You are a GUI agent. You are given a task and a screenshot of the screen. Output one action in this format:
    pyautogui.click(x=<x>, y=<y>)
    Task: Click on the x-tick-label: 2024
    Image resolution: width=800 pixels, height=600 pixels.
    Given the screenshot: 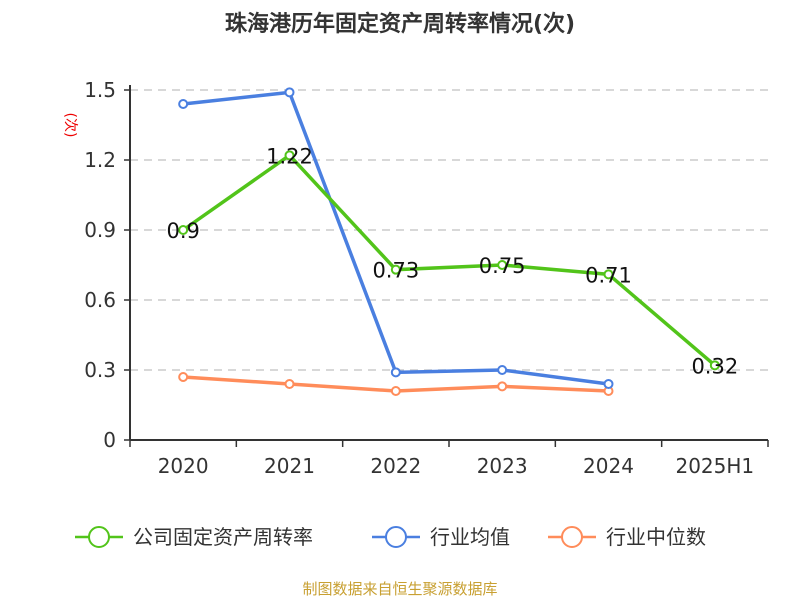 What is the action you would take?
    pyautogui.click(x=608, y=466)
    